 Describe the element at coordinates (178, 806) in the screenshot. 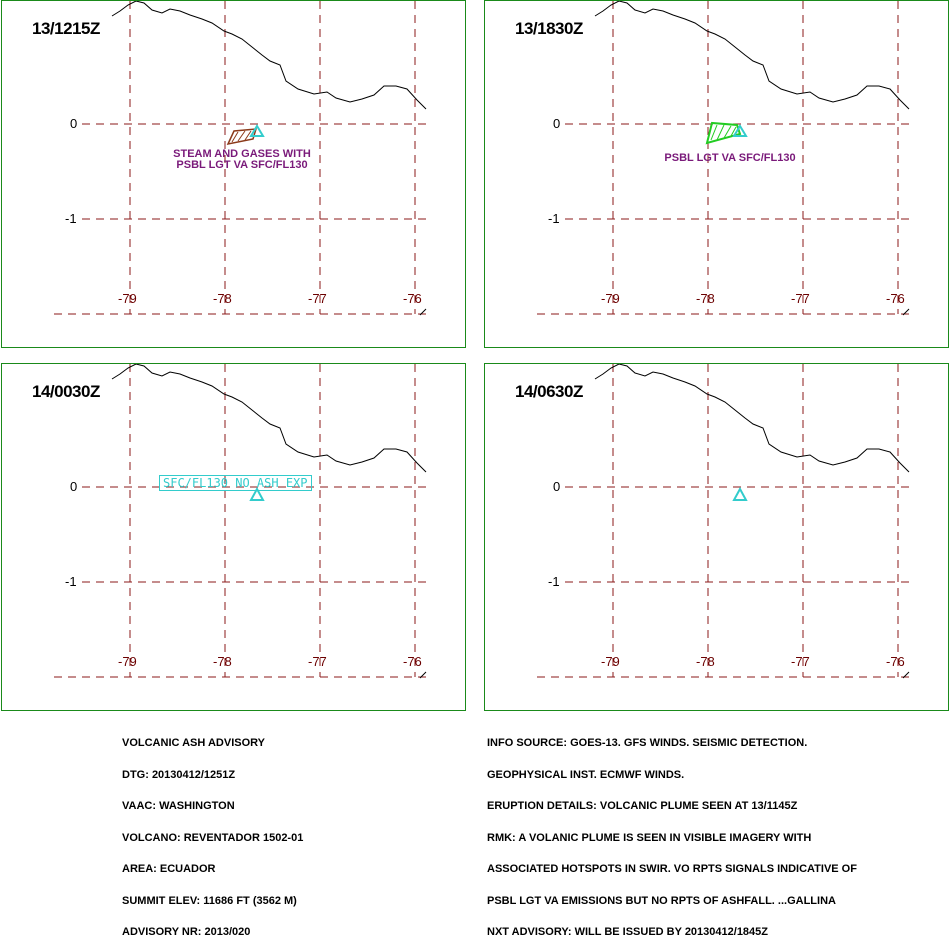

I see `advisory-line: VAAC: WASHINGTON` at that location.